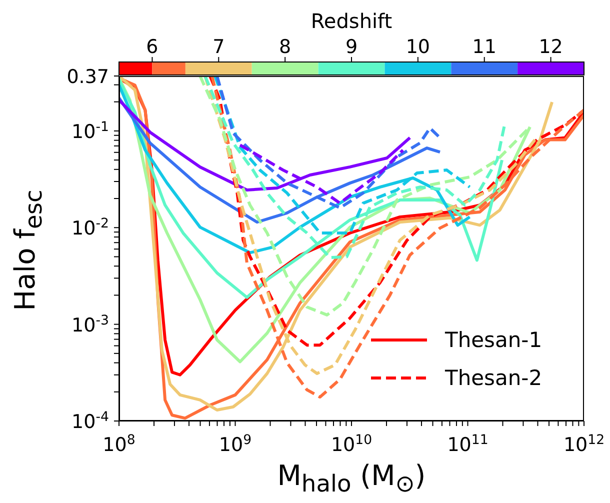 The width and height of the screenshot is (610, 503). Describe the element at coordinates (351, 47) in the screenshot. I see `color-bar-label: 9` at that location.